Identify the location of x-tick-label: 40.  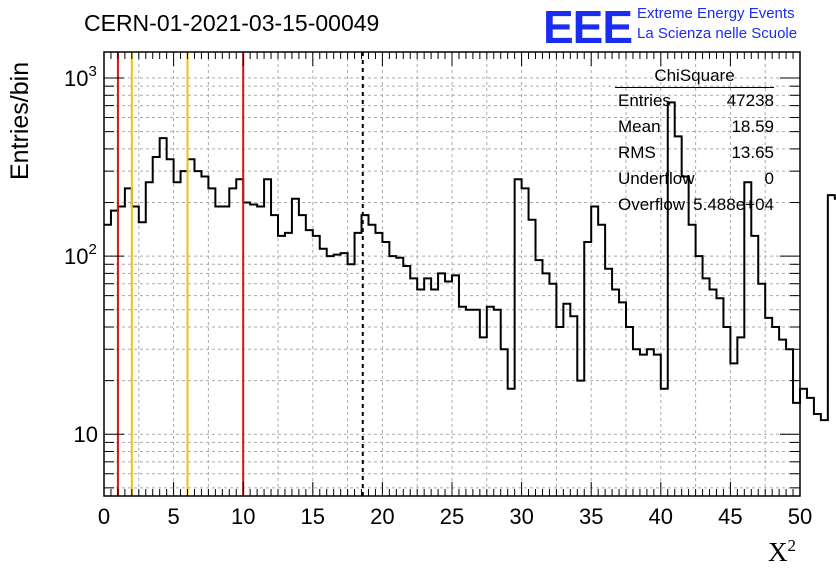
(661, 516).